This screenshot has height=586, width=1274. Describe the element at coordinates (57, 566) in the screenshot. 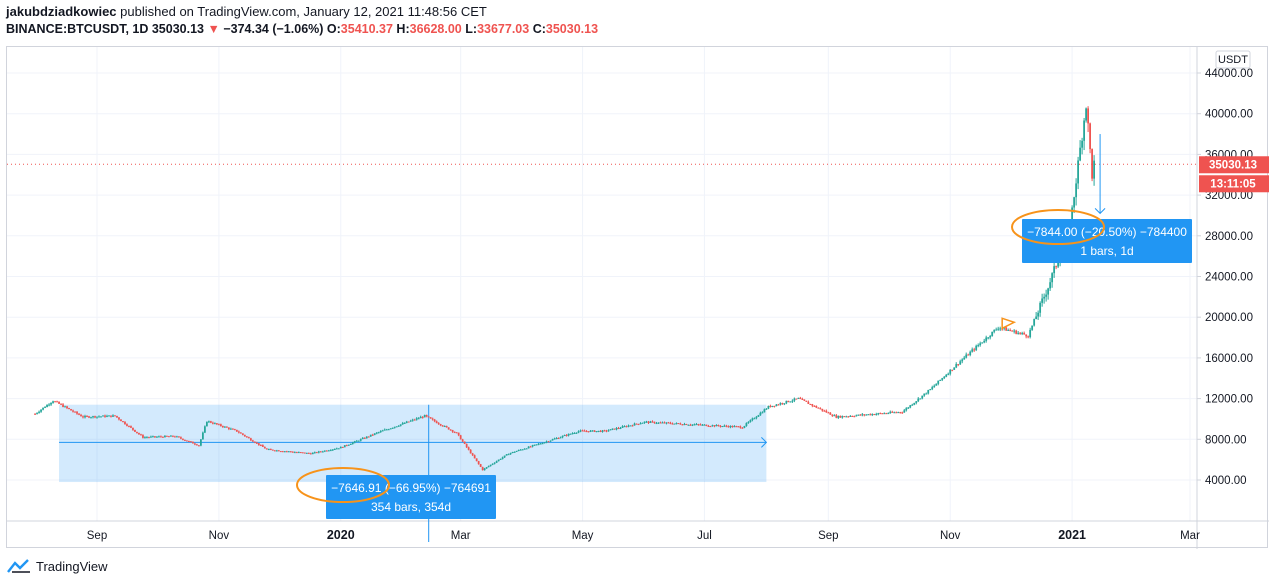

I see `tradingview-footer: TradingView` at that location.